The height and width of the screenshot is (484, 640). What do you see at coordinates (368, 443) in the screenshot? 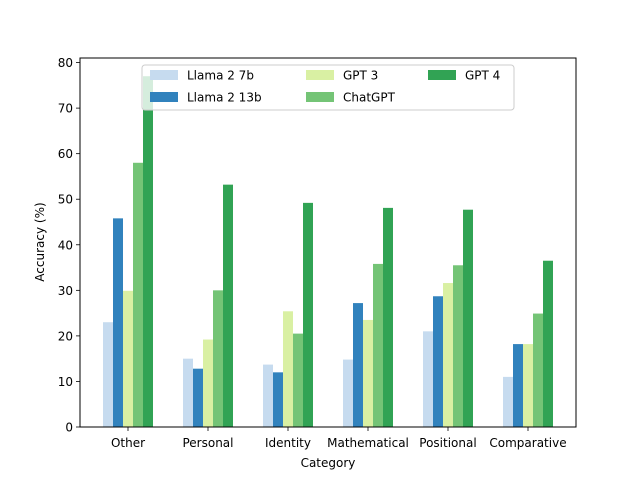
I see `x-tick-label: Mathematical` at bounding box center [368, 443].